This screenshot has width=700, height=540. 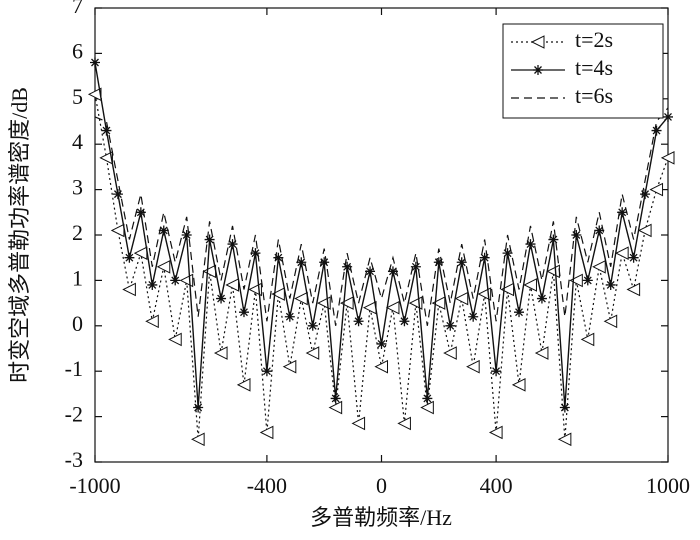 I want to click on y-tick-label: 6, so click(x=77, y=50).